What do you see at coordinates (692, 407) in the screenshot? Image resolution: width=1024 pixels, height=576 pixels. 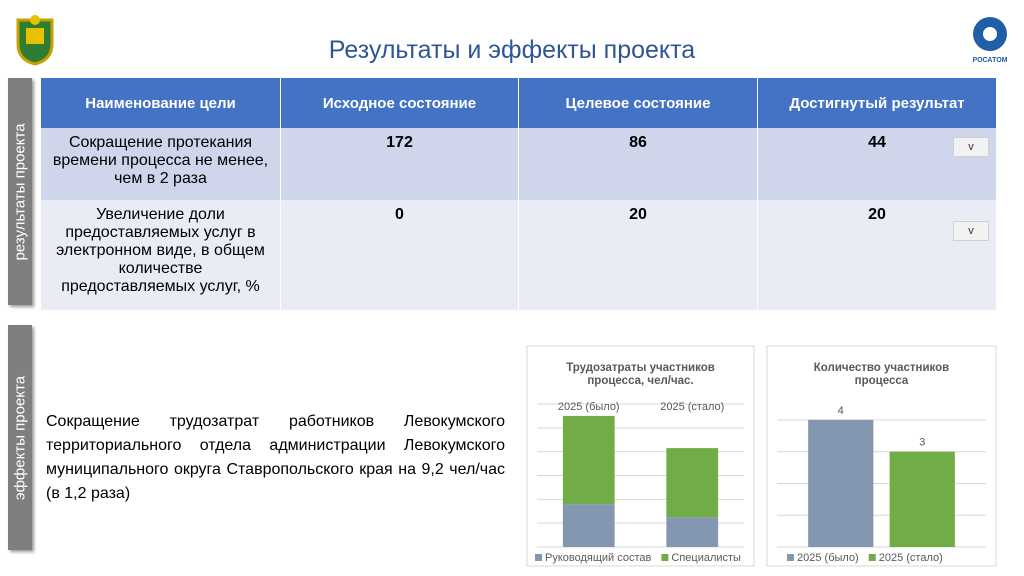 I see `category-label: 2025 (стало)` at bounding box center [692, 407].